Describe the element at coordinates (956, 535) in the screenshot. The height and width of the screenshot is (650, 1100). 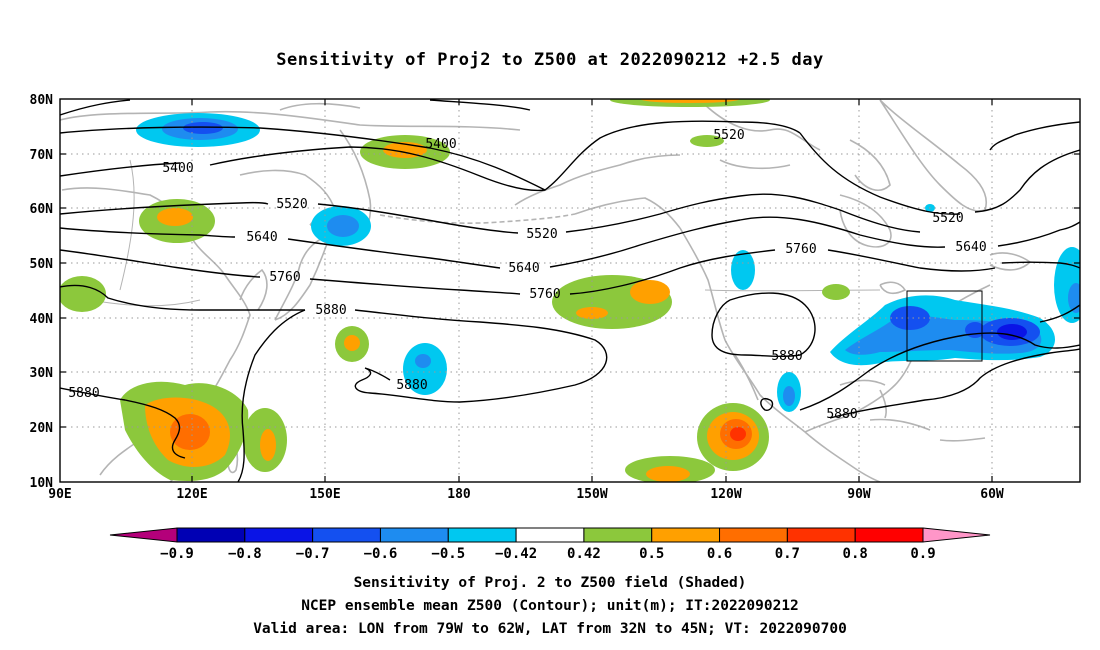
I see `colorbar-arrow-high` at that location.